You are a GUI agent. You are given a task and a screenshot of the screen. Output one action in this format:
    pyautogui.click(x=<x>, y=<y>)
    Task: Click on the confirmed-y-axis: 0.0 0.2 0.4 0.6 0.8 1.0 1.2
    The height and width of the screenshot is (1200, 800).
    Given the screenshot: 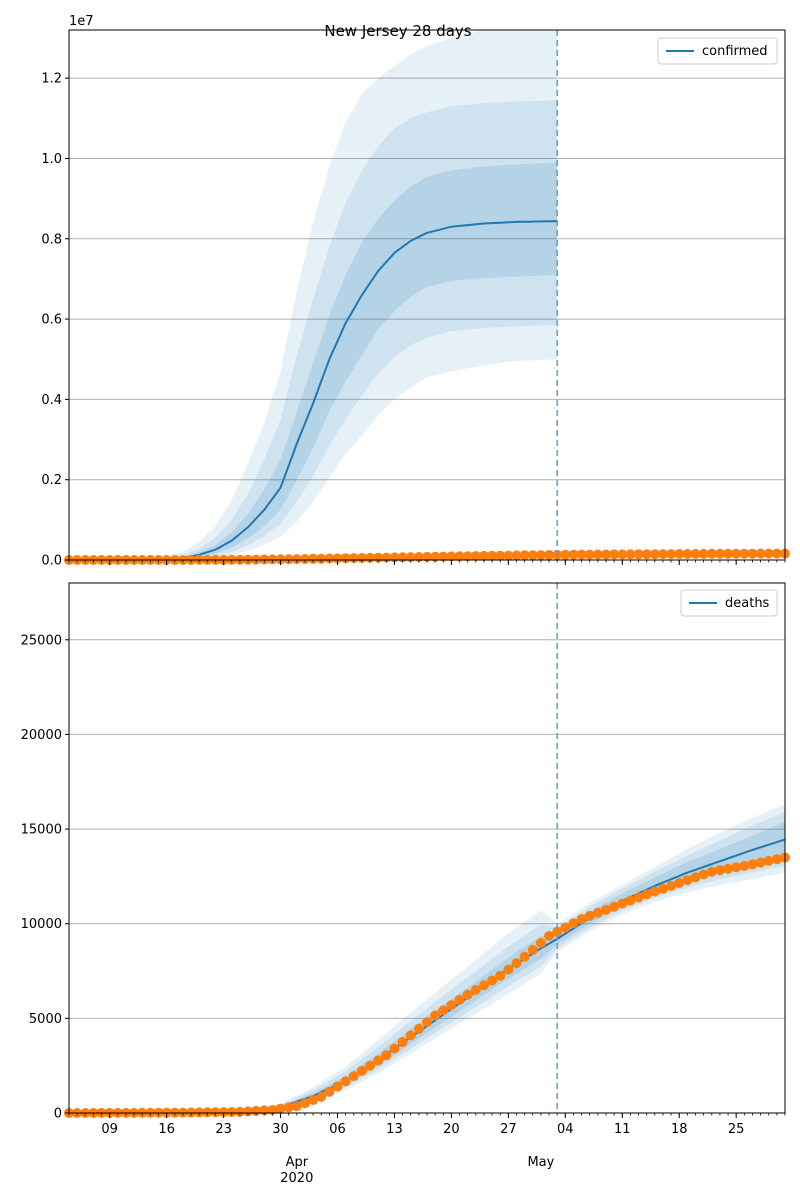 What is the action you would take?
    pyautogui.click(x=55, y=320)
    